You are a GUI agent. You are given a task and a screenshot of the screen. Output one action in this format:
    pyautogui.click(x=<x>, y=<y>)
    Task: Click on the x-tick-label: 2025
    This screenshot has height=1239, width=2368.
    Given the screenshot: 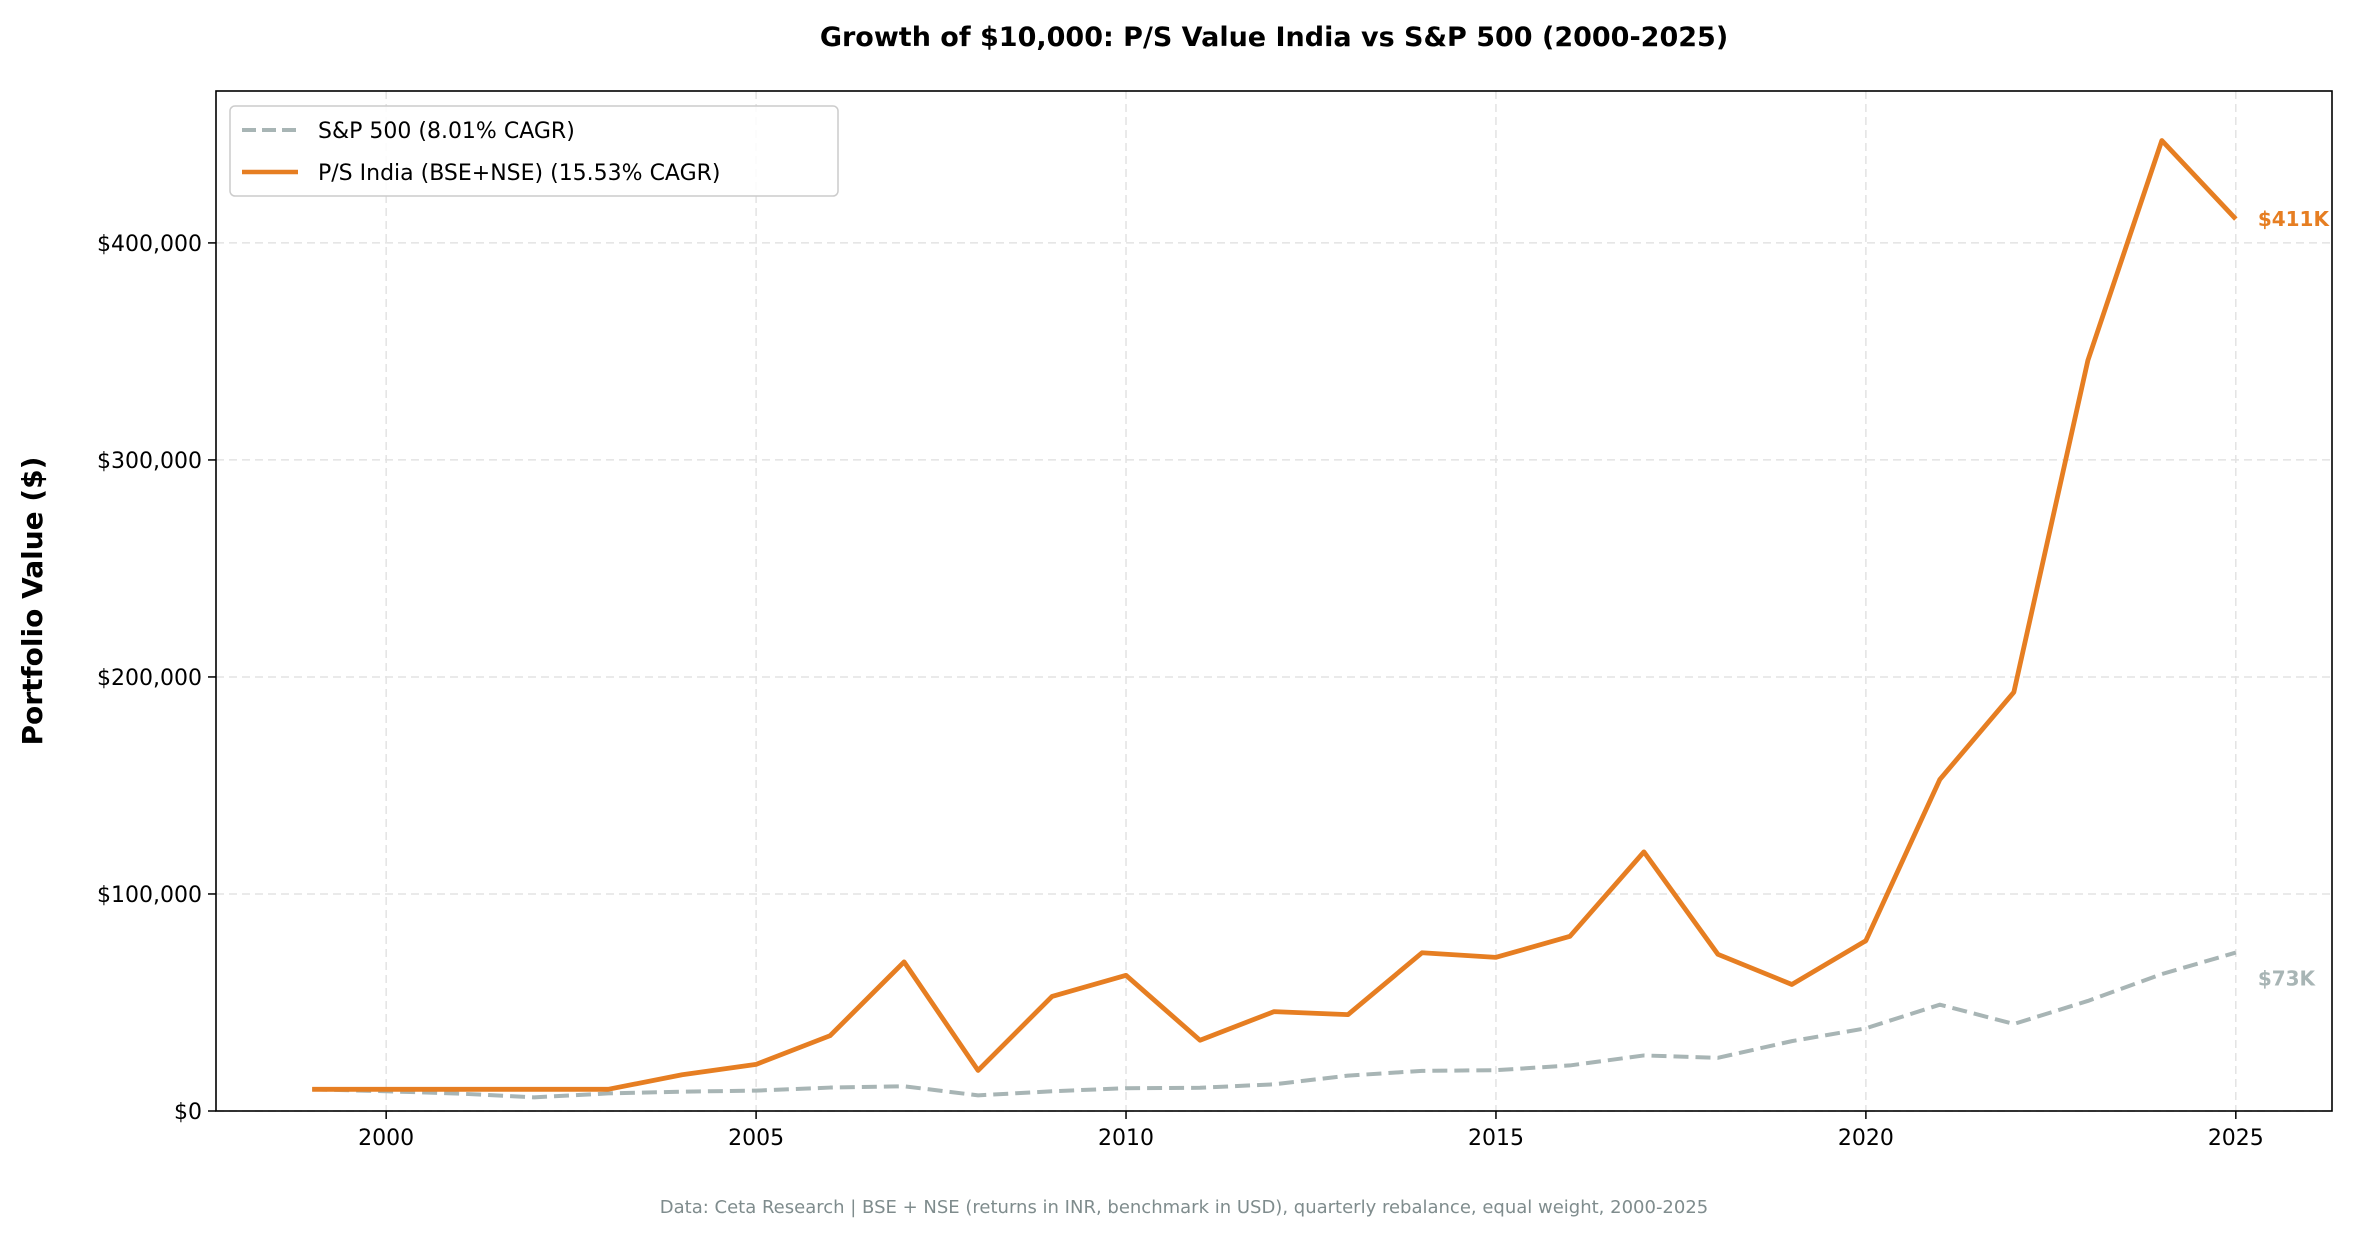 What is the action you would take?
    pyautogui.click(x=2236, y=1138)
    